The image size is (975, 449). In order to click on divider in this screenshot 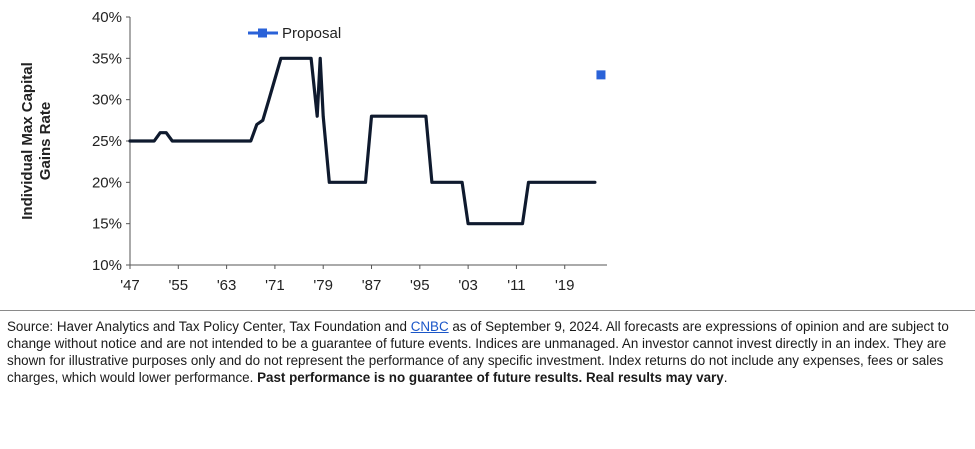, I will do `click(487, 310)`.